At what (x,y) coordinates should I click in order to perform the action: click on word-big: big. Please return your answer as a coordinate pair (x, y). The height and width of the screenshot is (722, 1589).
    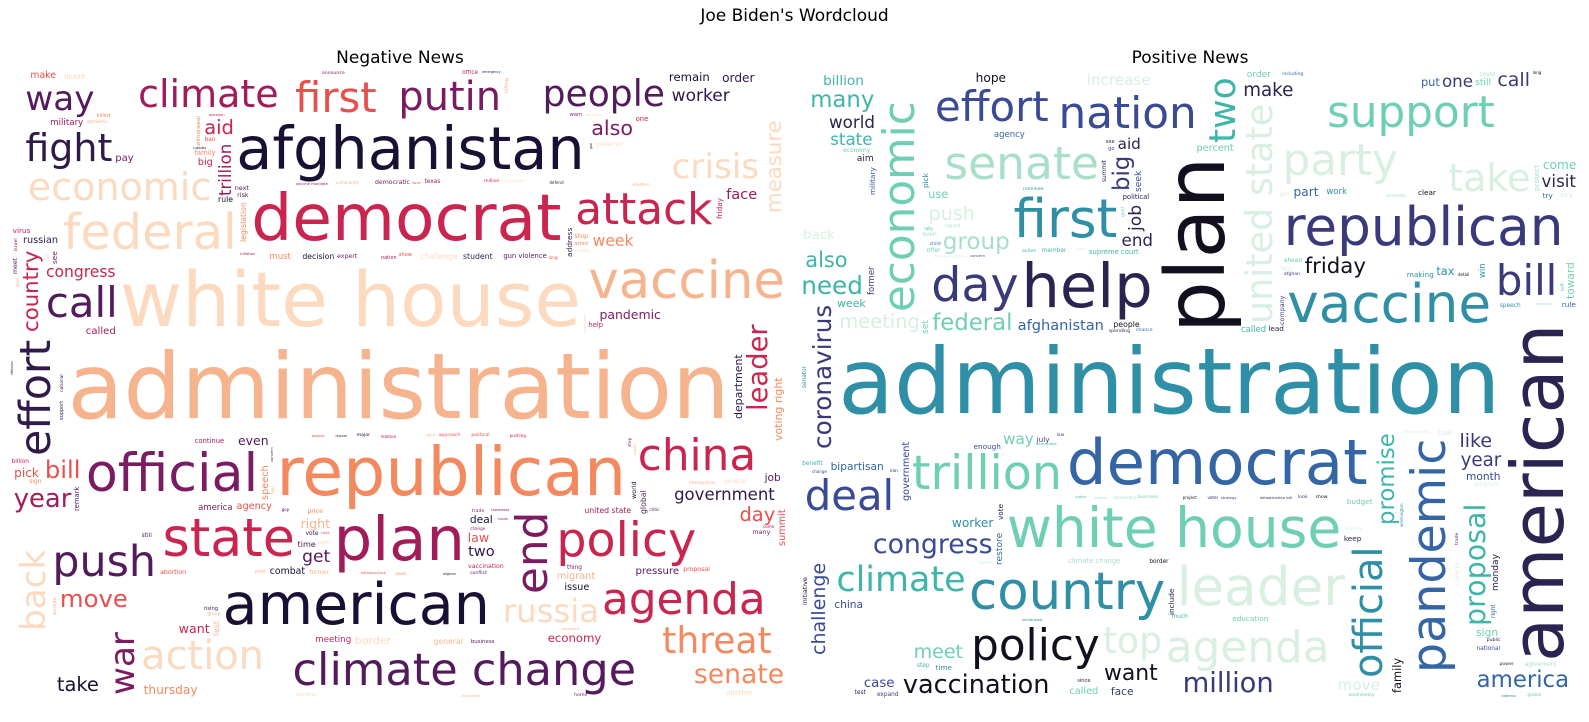
    Looking at the image, I should click on (205, 162).